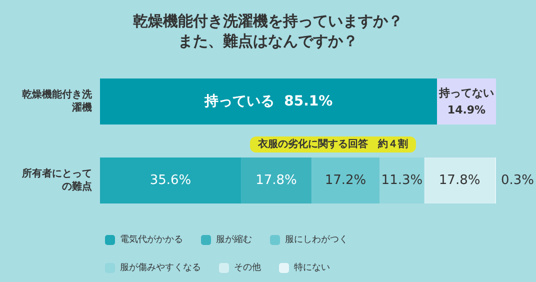  What do you see at coordinates (312, 267) in the screenshot?
I see `legend-label: 特にない` at bounding box center [312, 267].